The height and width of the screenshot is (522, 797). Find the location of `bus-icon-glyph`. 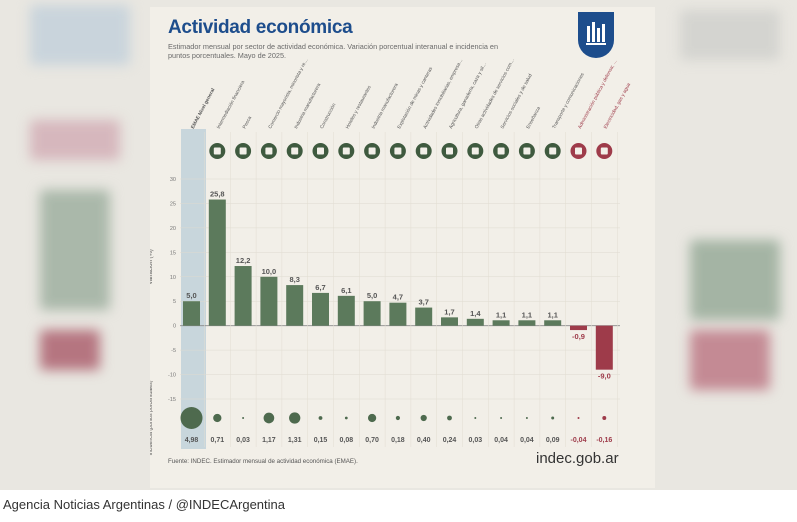

bus-icon-glyph is located at coordinates (553, 151).